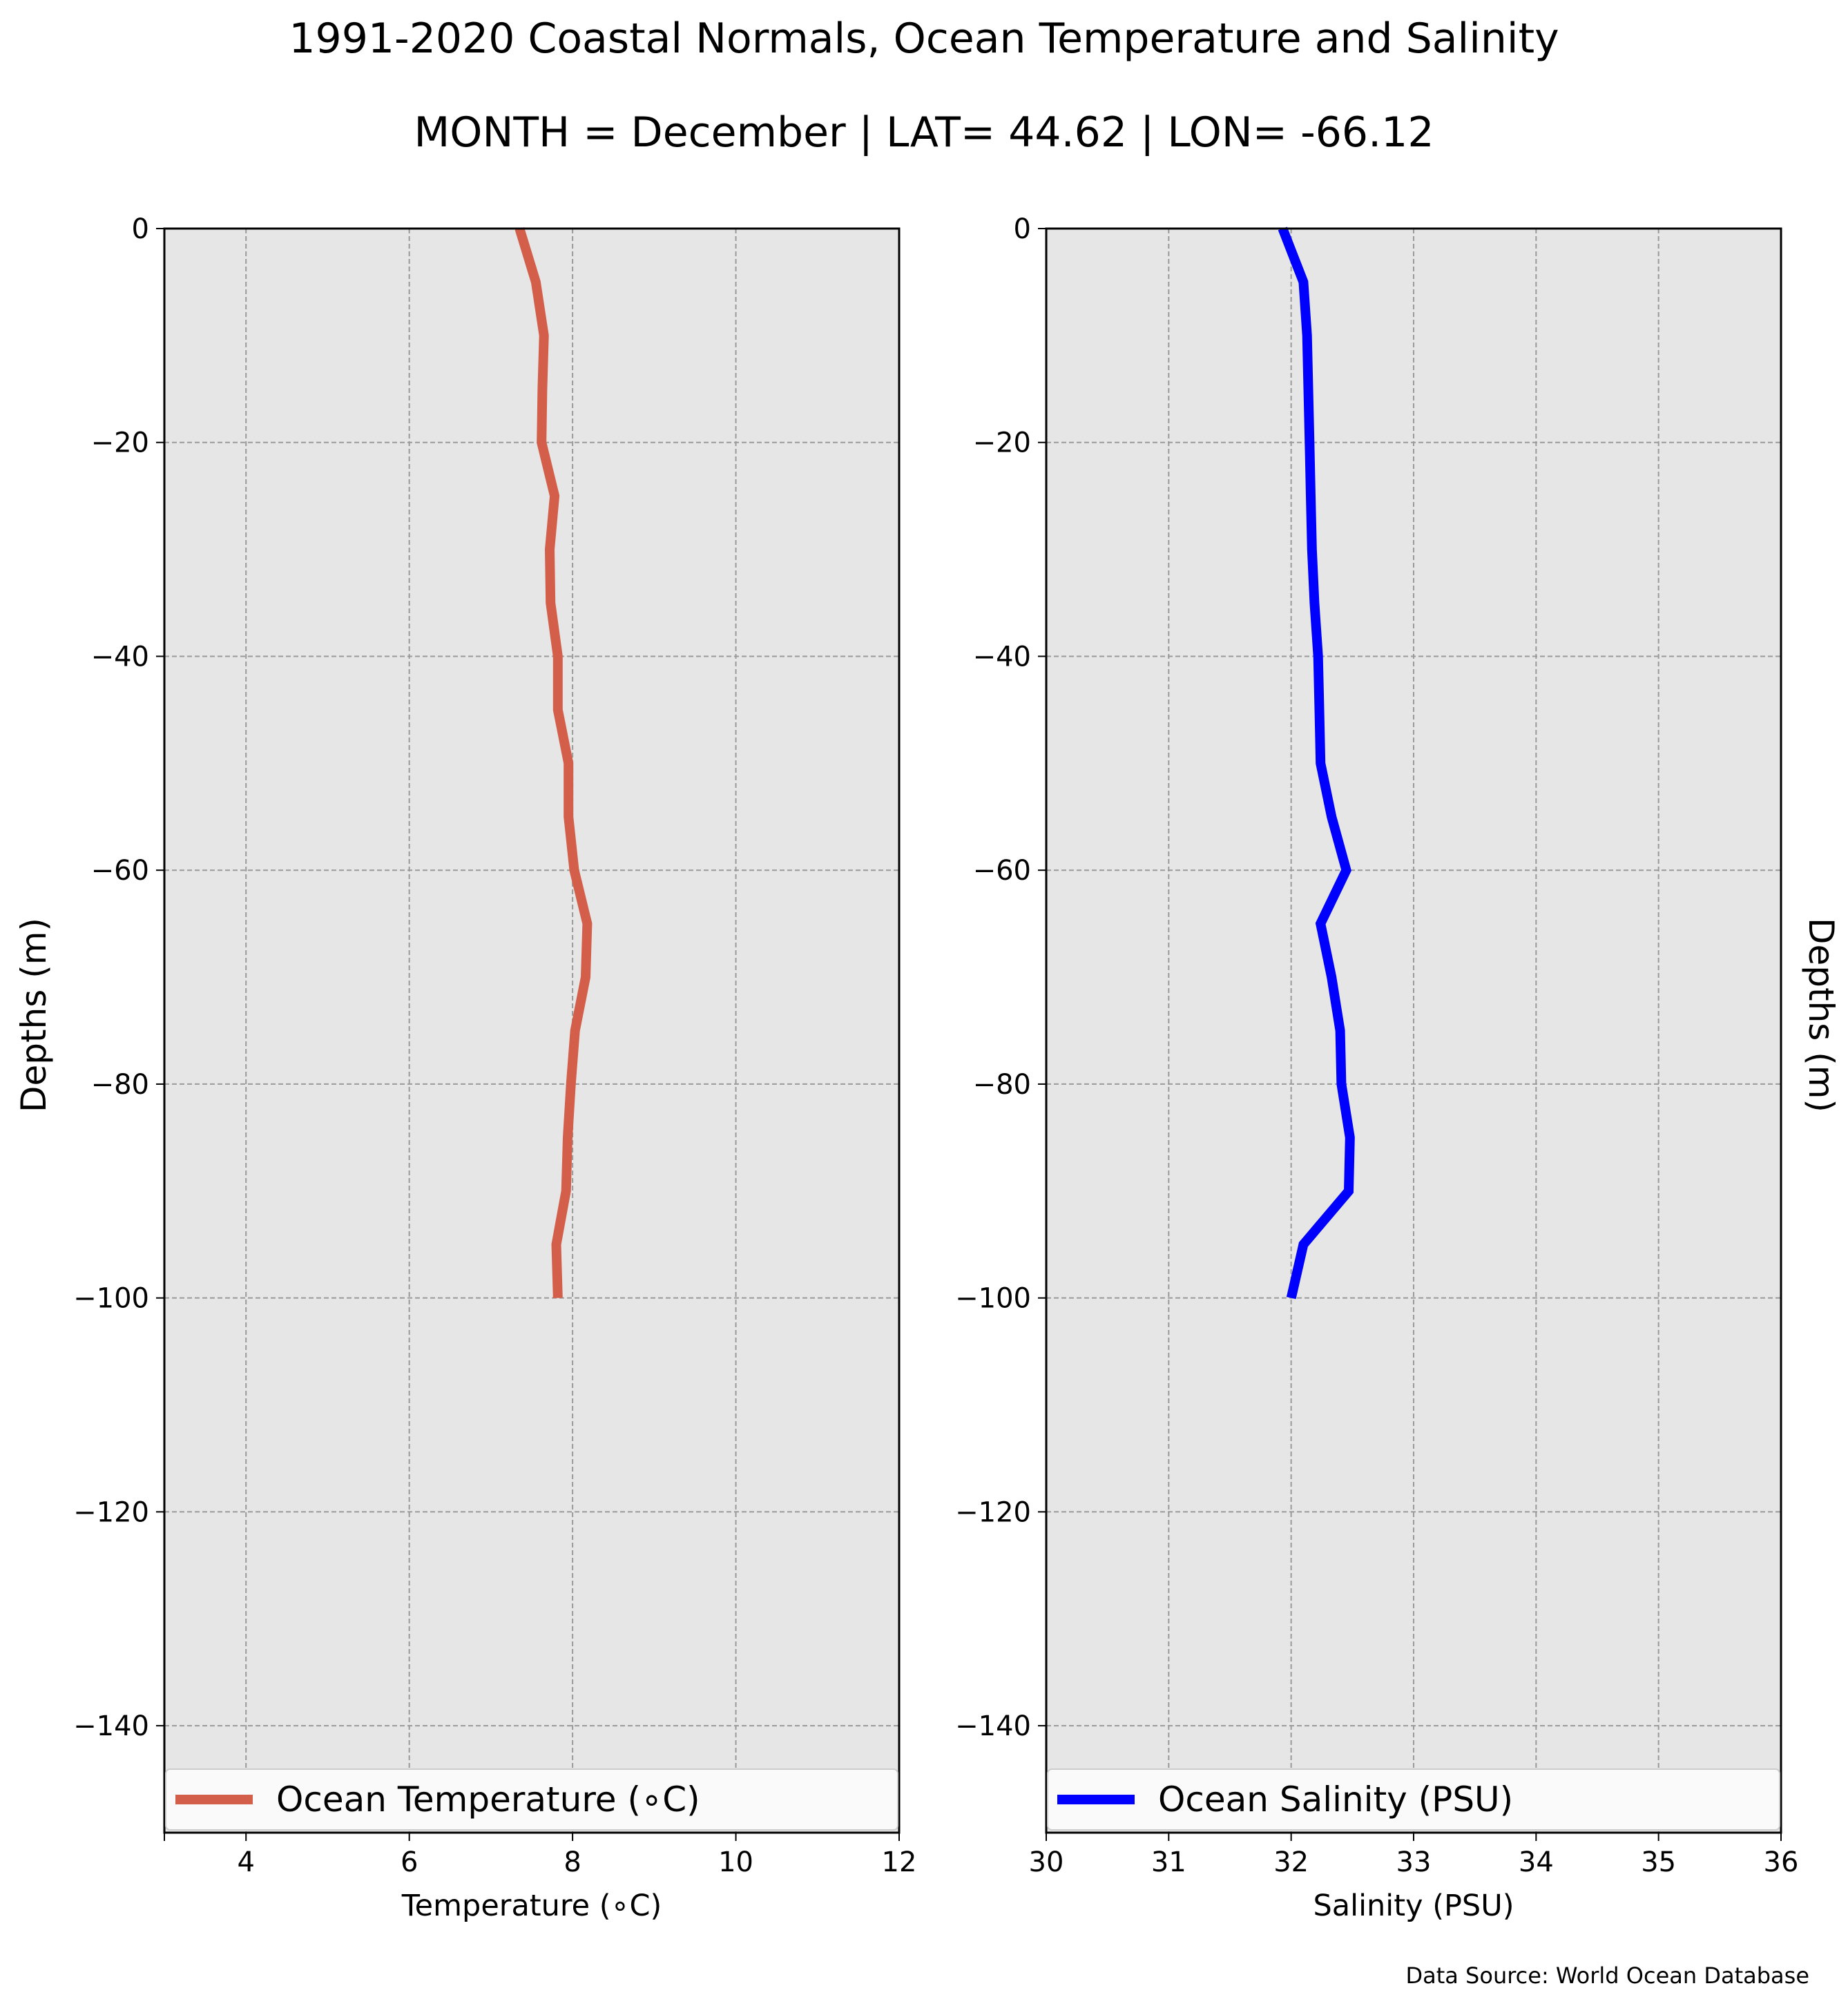  Describe the element at coordinates (1168, 1862) in the screenshot. I see `x-tick-label: 31` at that location.